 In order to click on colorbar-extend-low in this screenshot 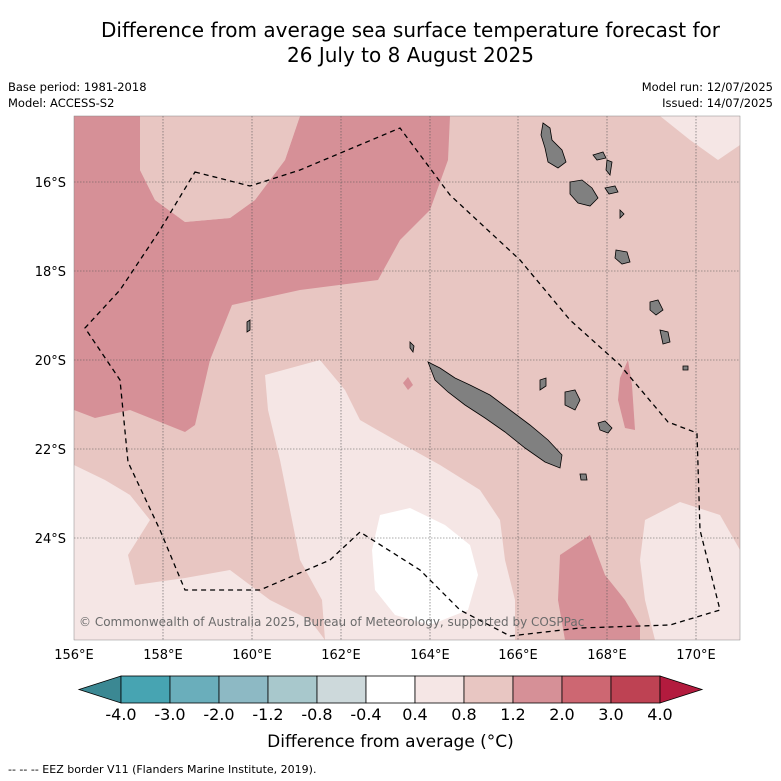, I will do `click(99, 689)`.